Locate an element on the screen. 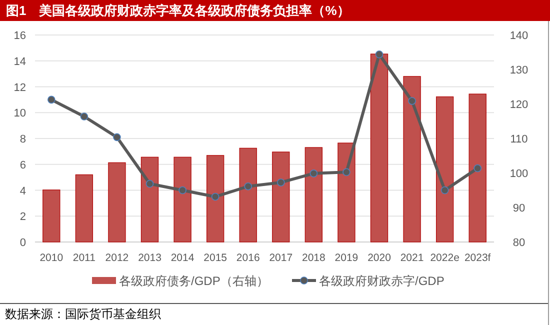 The height and width of the screenshot is (325, 550). x-tick-label: 2021 is located at coordinates (412, 258).